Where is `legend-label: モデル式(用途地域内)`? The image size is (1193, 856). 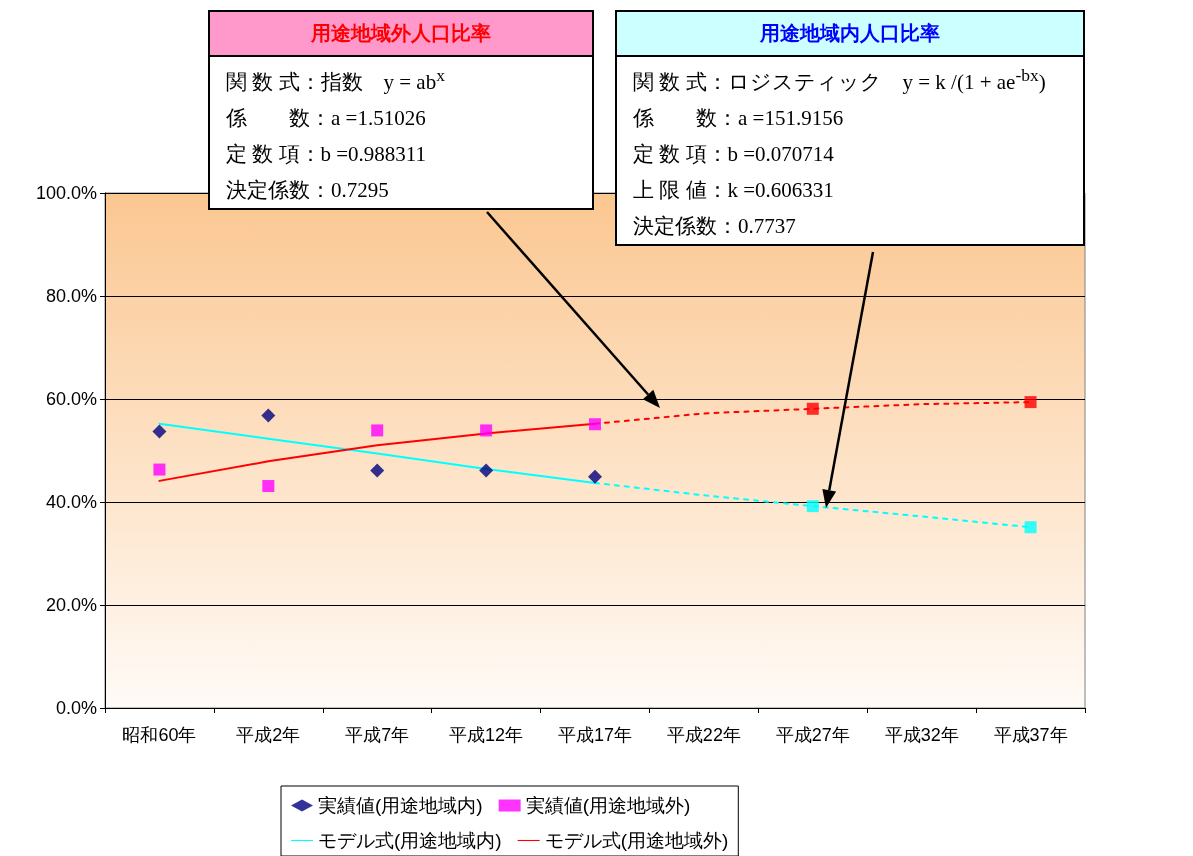 legend-label: モデル式(用途地域内) is located at coordinates (410, 840).